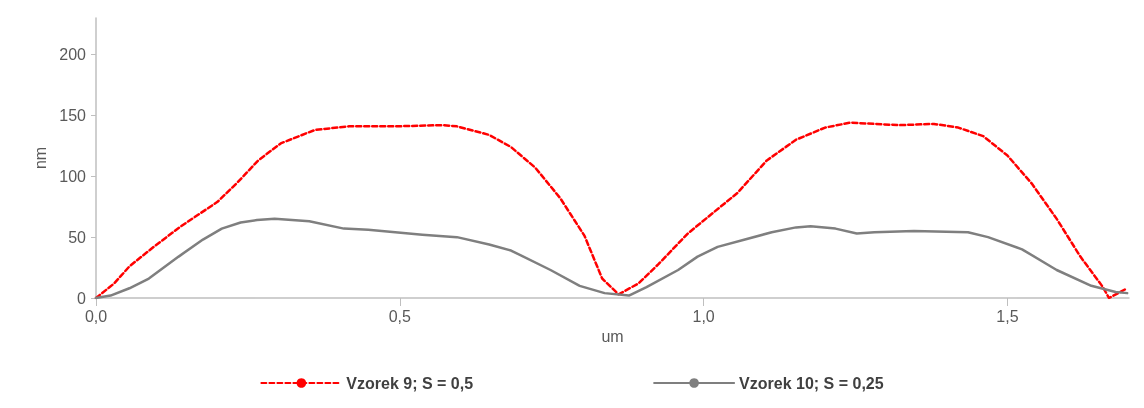 This screenshot has height=408, width=1144. I want to click on y-tick-label: 0, so click(82, 298).